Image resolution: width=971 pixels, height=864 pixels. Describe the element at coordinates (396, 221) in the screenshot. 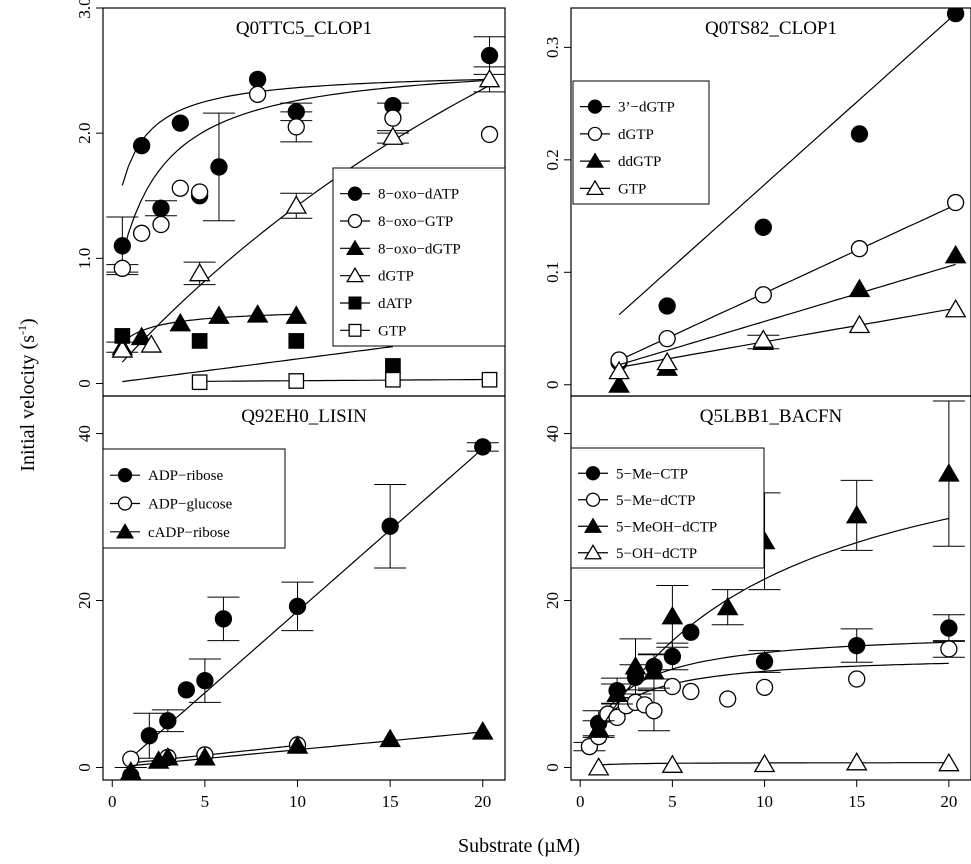

I see `legend-item: 8−oxo−GTP` at that location.